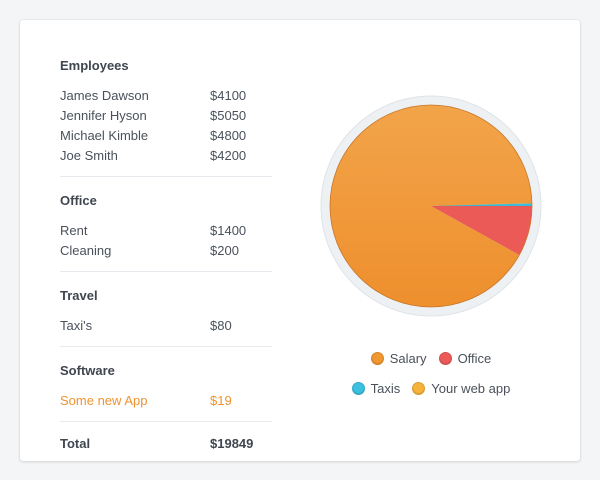 This screenshot has width=600, height=480. I want to click on legend-item-web-app: Your web app, so click(461, 388).